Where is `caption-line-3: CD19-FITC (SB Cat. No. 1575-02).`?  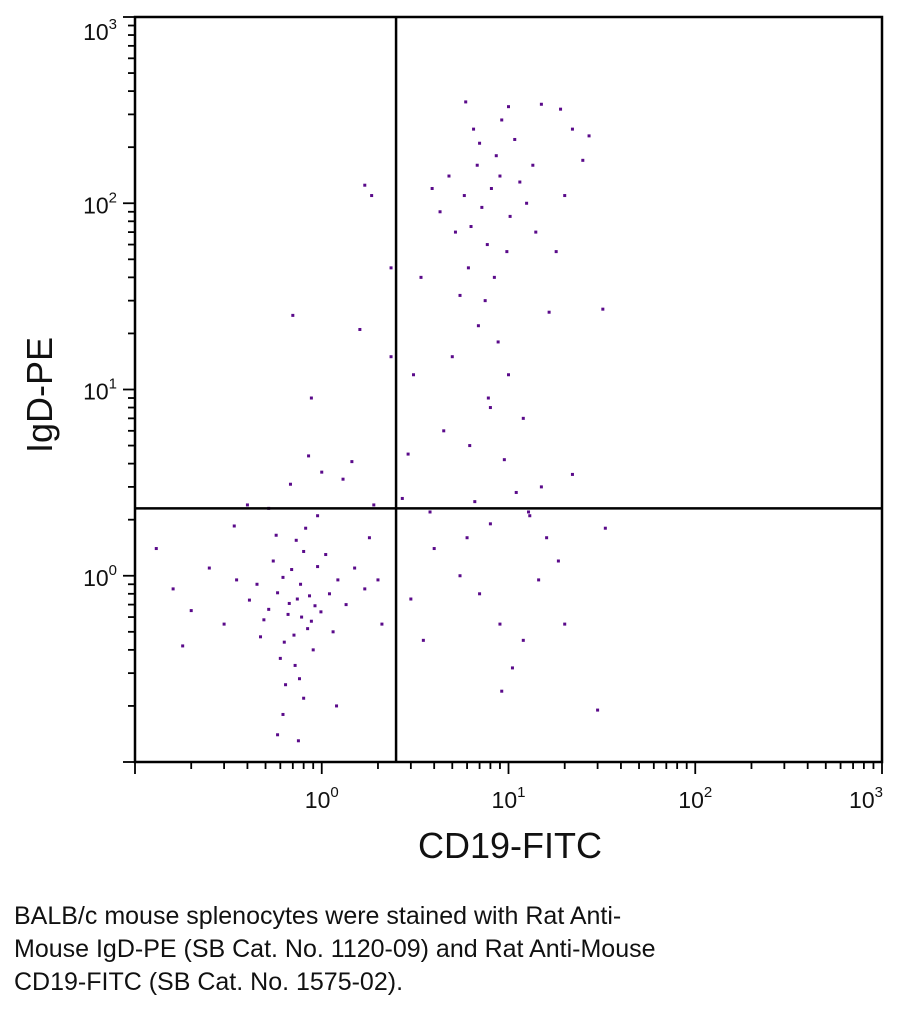
caption-line-3: CD19-FITC (SB Cat. No. 1575-02). is located at coordinates (209, 982).